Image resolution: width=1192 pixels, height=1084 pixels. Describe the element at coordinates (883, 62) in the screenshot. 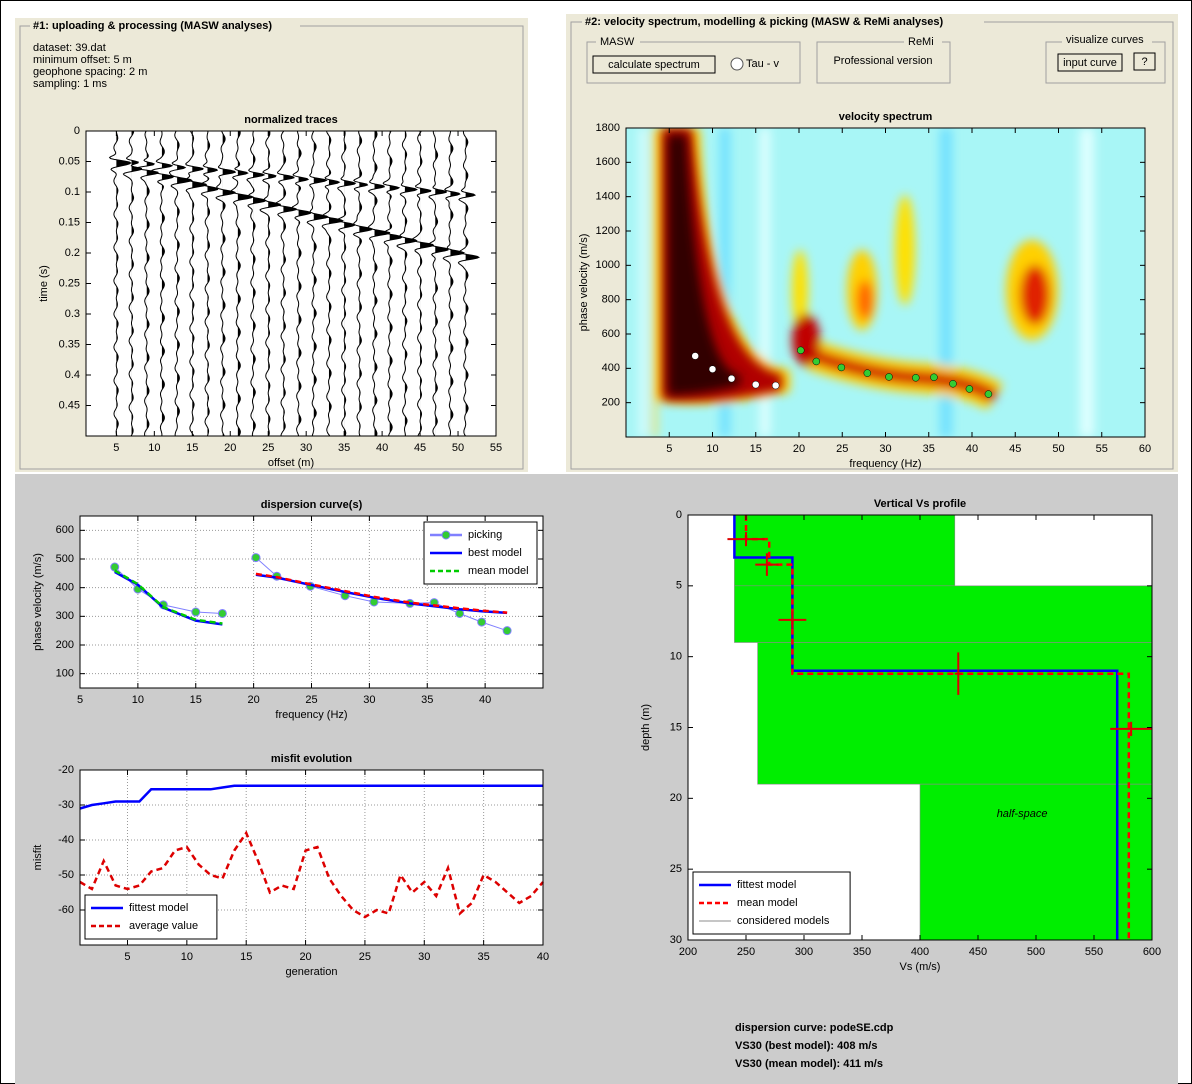

I see `group-box` at that location.